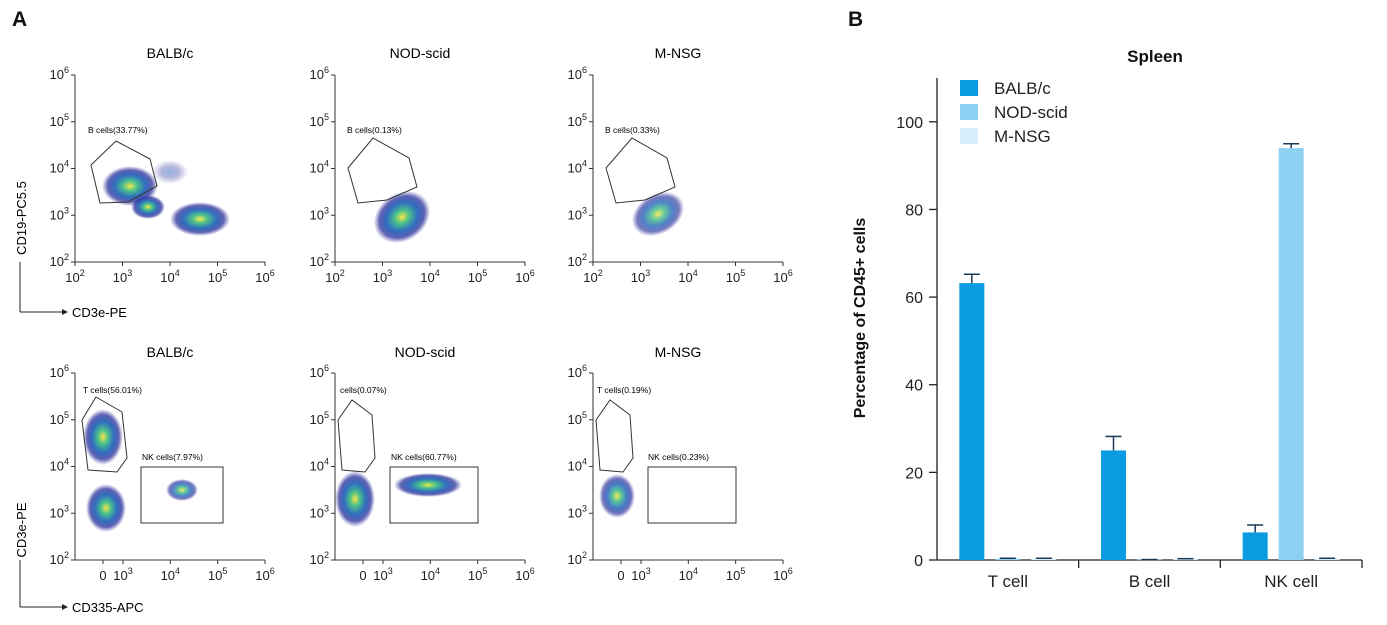  I want to click on legend-label: NOD-scid, so click(1031, 112).